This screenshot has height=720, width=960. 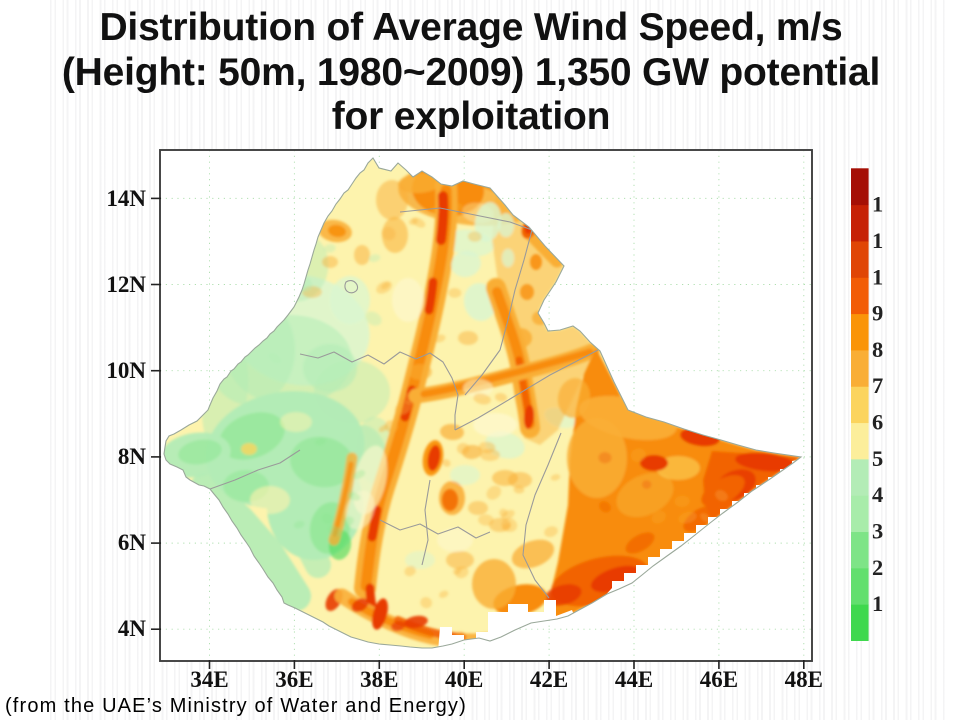 I want to click on svg-text: 44E, so click(x=634, y=679).